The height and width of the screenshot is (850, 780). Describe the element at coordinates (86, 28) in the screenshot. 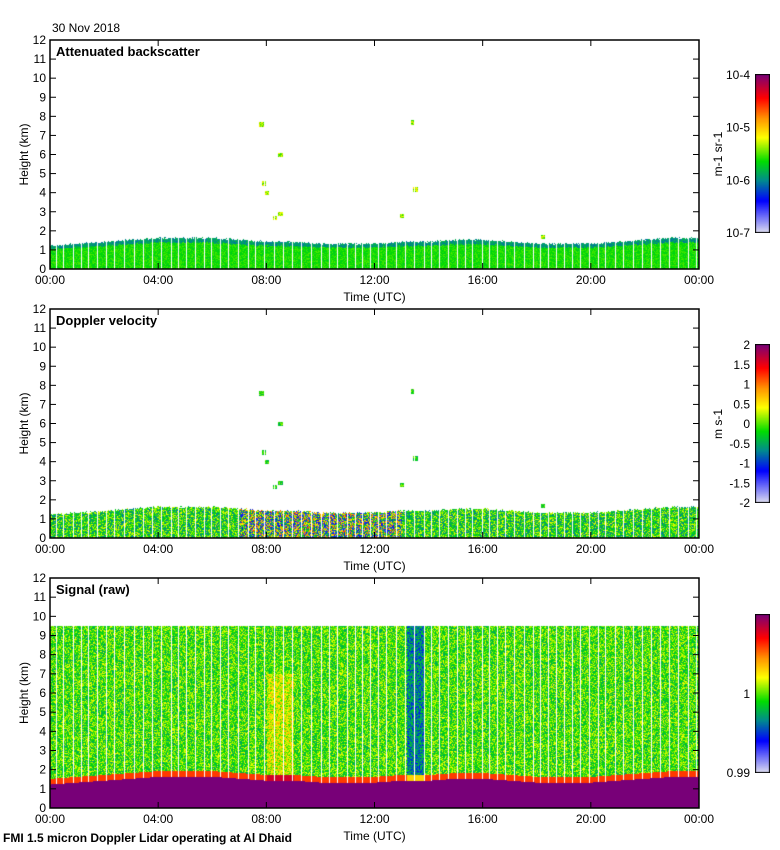

I see `date-label: 30 Nov 2018` at that location.